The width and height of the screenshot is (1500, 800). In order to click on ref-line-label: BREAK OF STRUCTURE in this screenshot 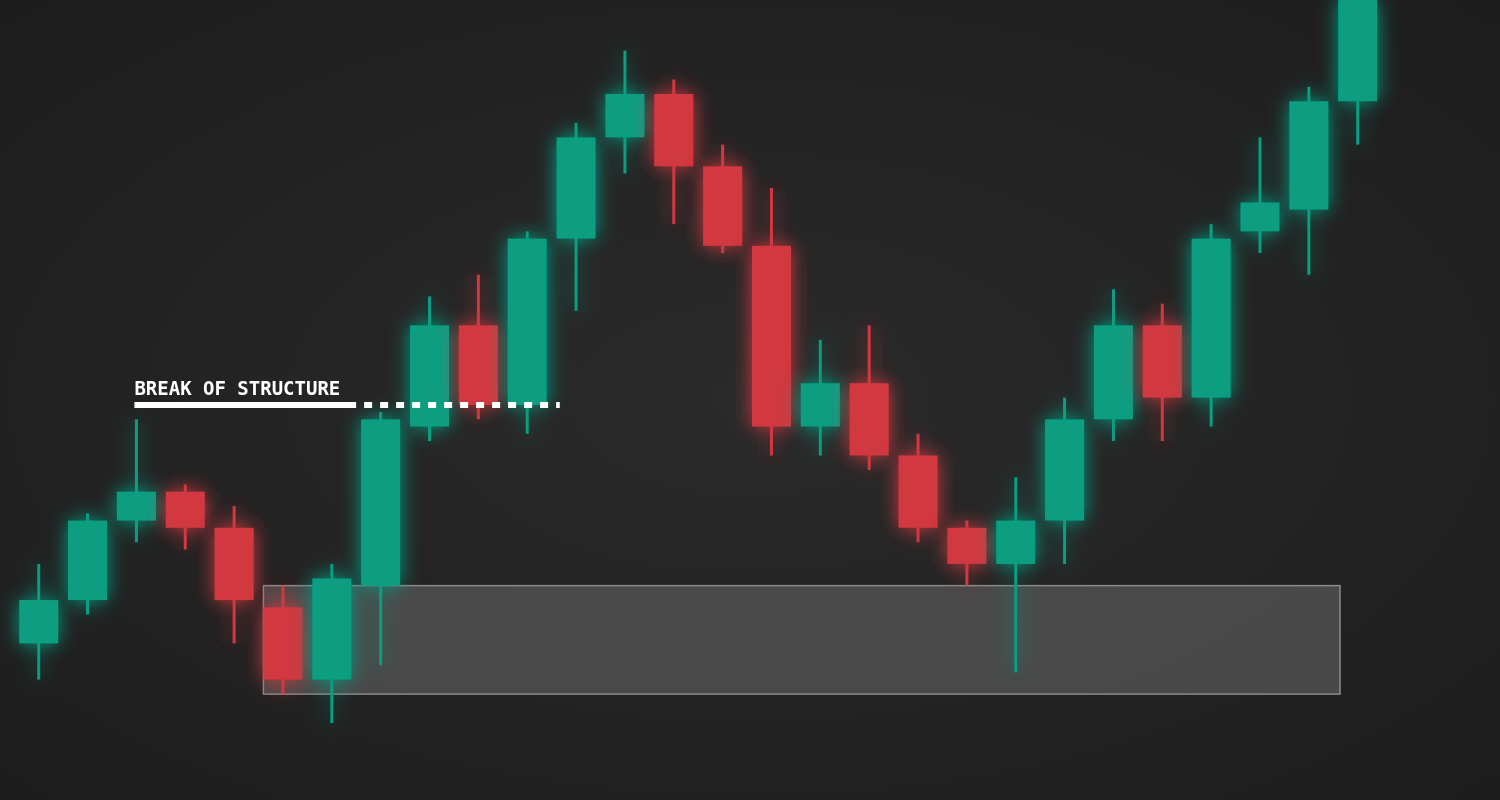, I will do `click(237, 387)`.